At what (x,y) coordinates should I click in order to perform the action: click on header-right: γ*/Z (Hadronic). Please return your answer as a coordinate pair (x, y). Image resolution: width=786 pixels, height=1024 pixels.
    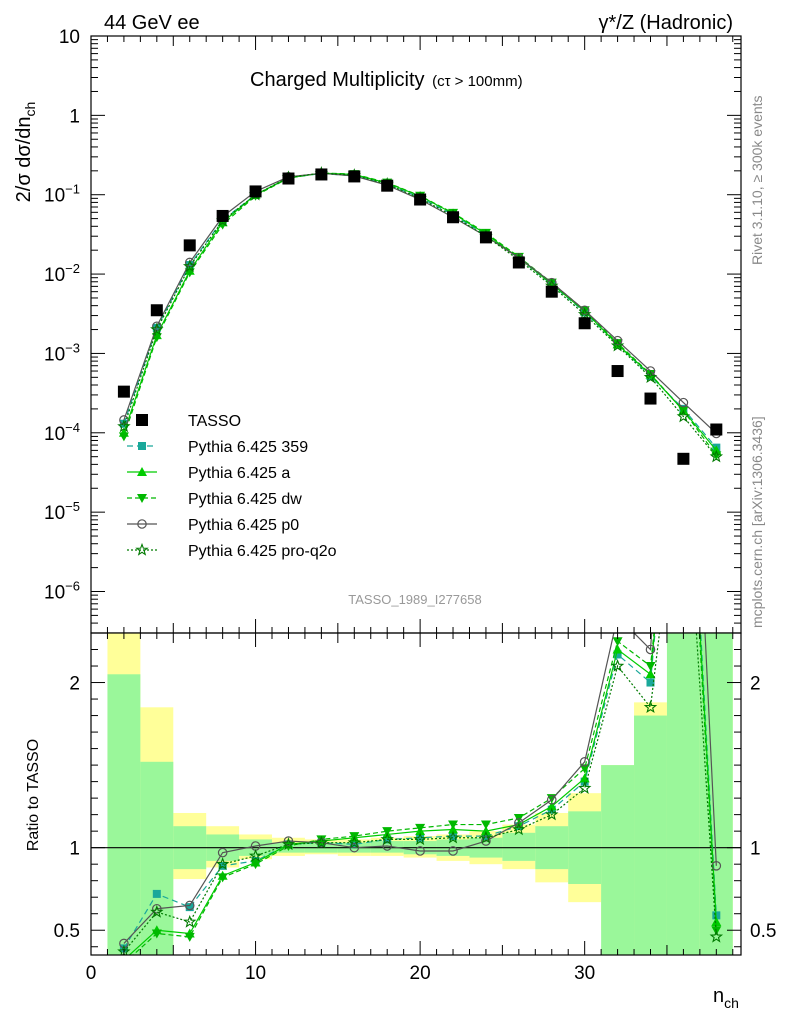
    Looking at the image, I should click on (666, 23).